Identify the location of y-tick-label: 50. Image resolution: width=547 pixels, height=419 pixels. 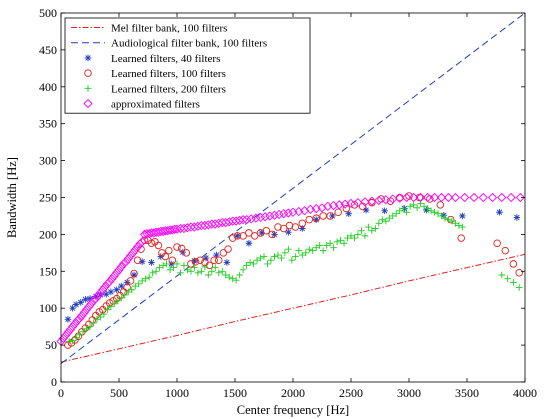
(51, 345).